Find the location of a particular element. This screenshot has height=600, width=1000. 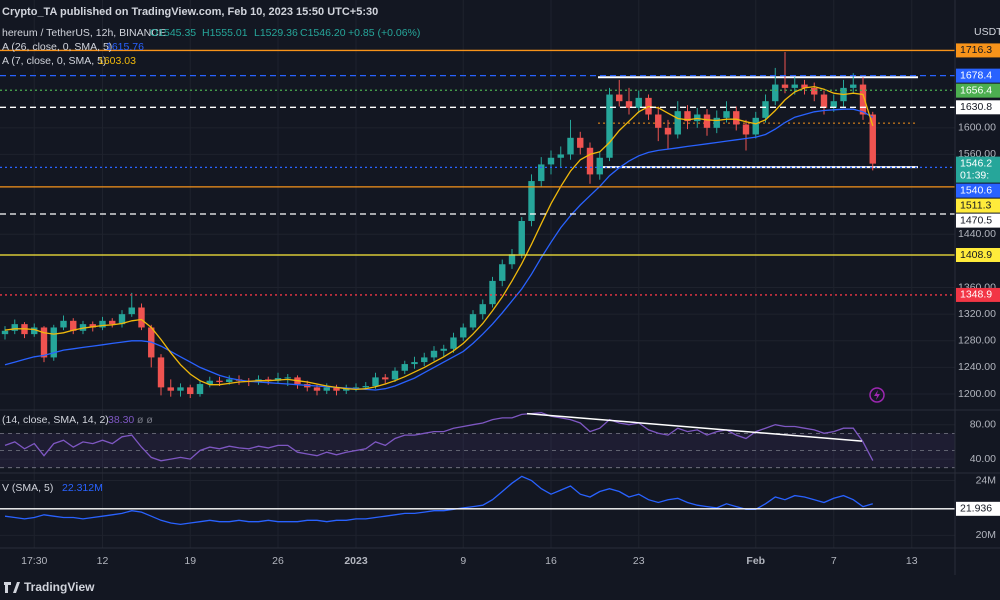

legend-label: A (7, close, 0, SMA, 5) is located at coordinates (54, 61).